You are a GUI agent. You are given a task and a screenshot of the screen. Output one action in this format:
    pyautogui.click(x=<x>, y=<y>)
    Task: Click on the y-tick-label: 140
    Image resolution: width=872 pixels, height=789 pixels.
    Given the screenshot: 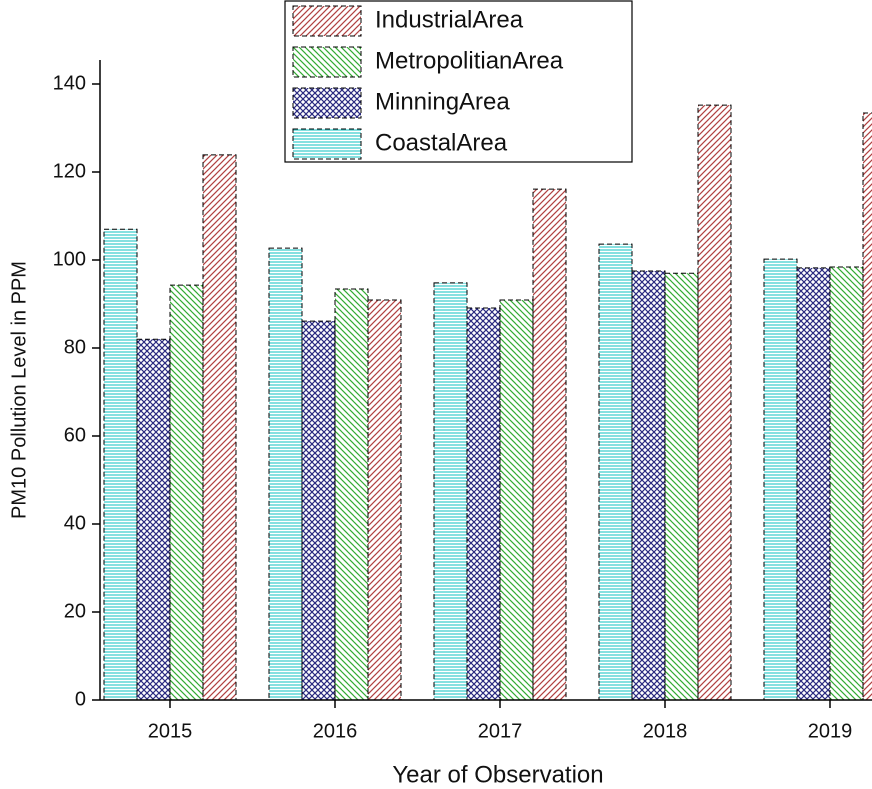 What is the action you would take?
    pyautogui.click(x=69, y=83)
    